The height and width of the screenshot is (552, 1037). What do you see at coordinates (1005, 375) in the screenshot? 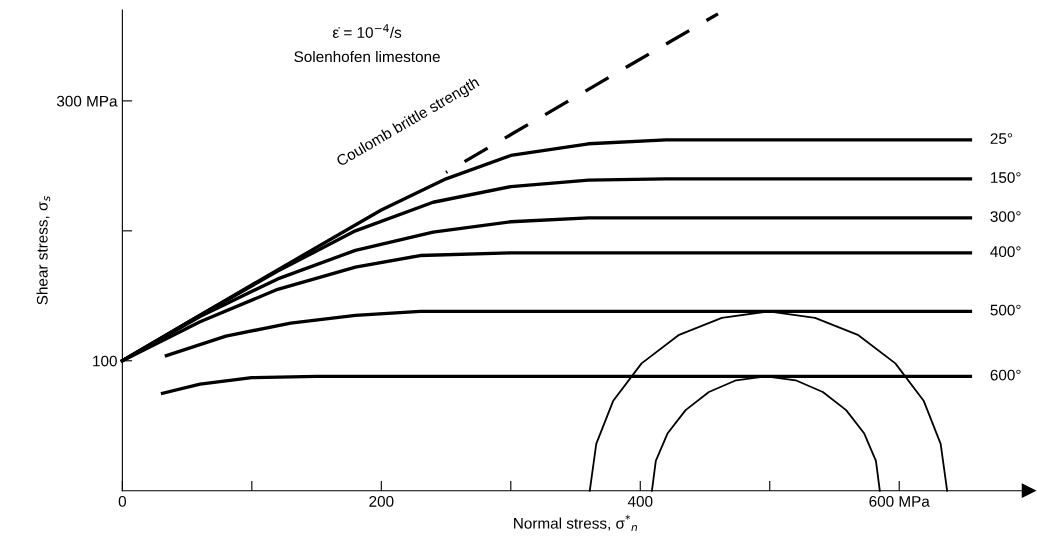
I see `series-label: 600°` at bounding box center [1005, 375].